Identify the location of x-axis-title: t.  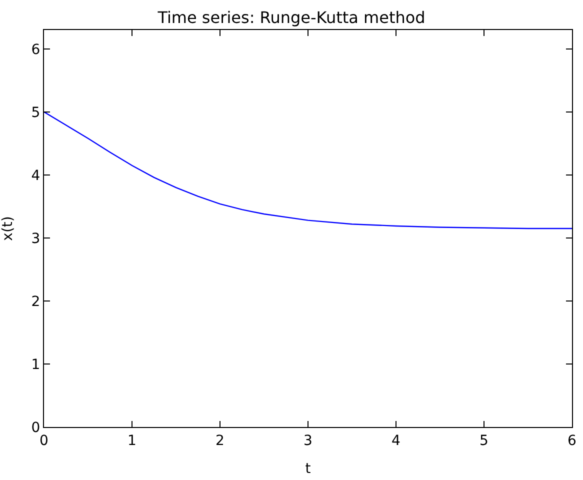
(308, 469).